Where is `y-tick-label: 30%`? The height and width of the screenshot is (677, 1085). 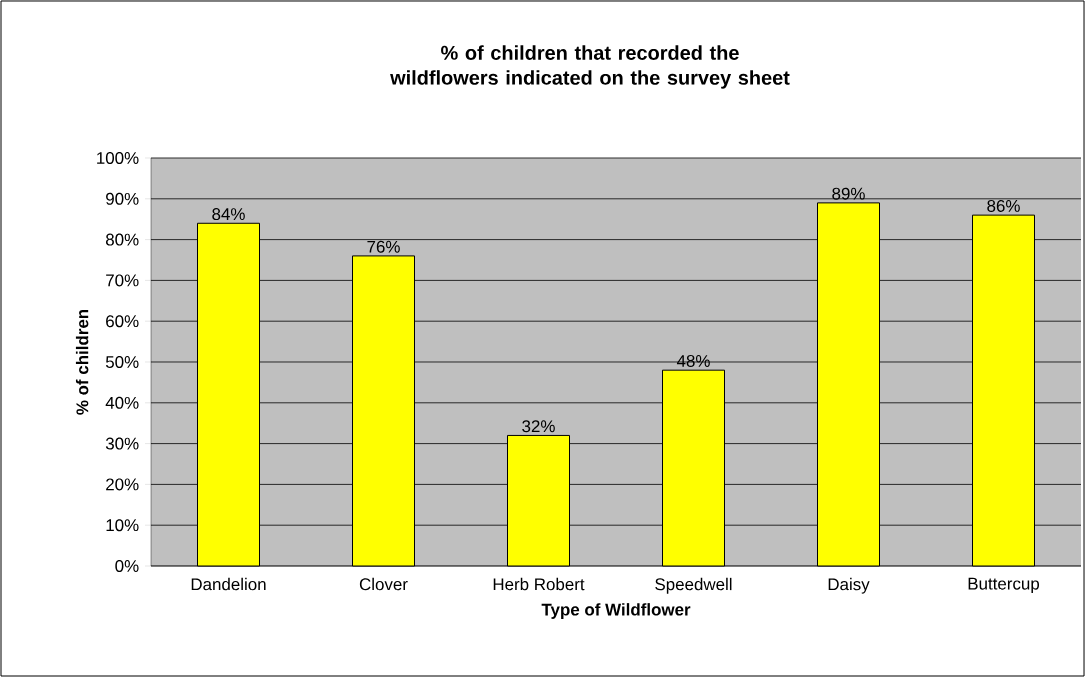
y-tick-label: 30% is located at coordinates (122, 443).